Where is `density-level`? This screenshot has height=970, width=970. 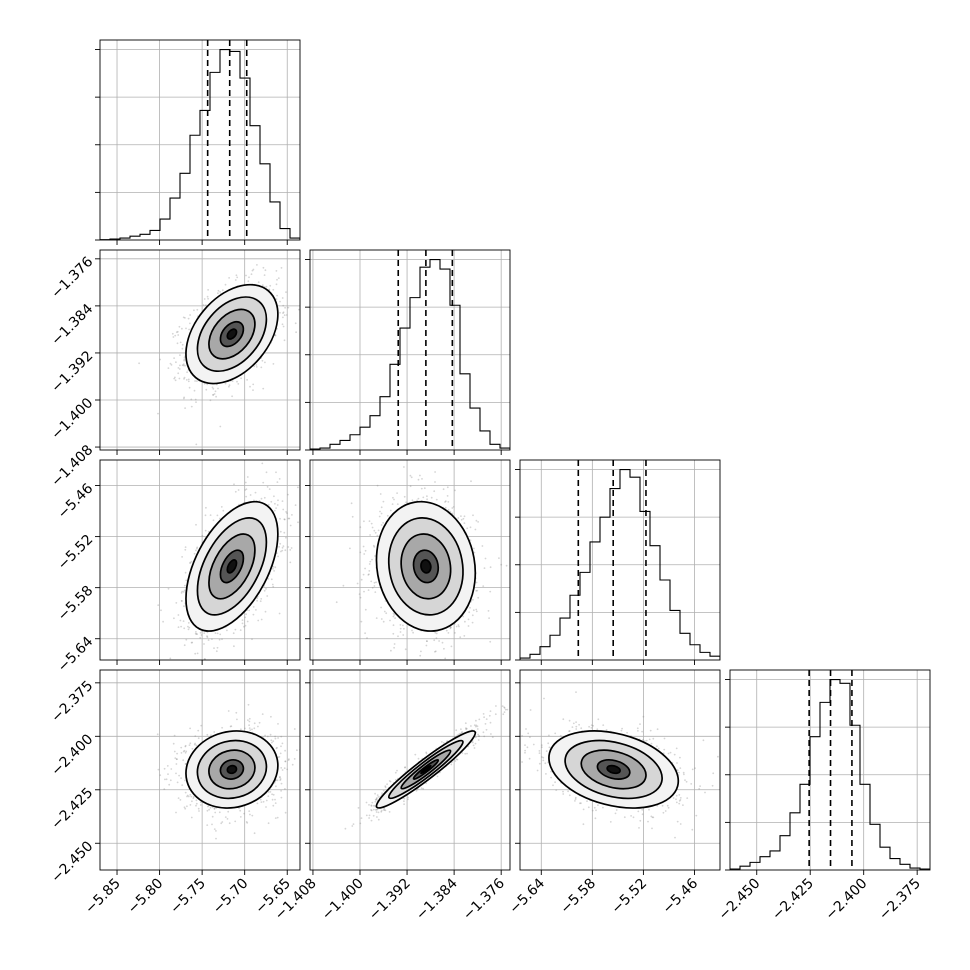
density-level is located at coordinates (425, 566).